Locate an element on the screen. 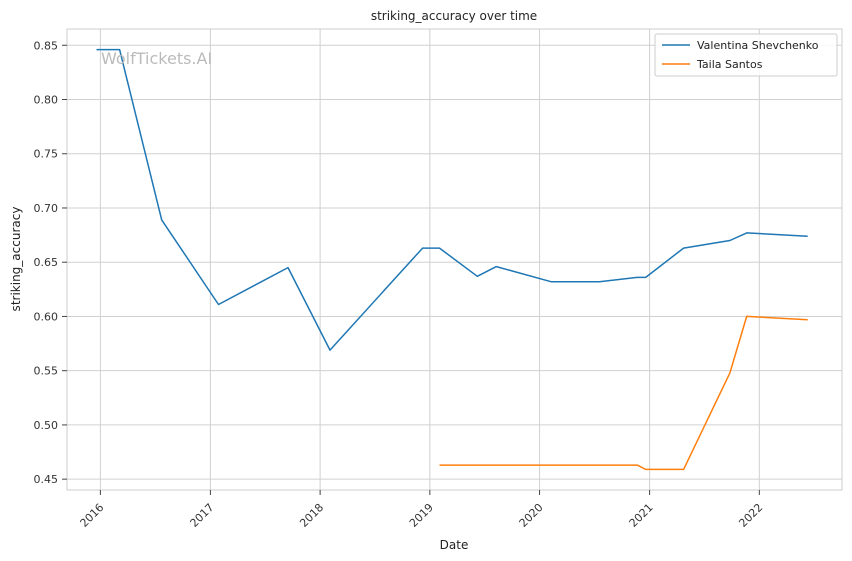  legend-label-taila: Taila Santos is located at coordinates (729, 64).